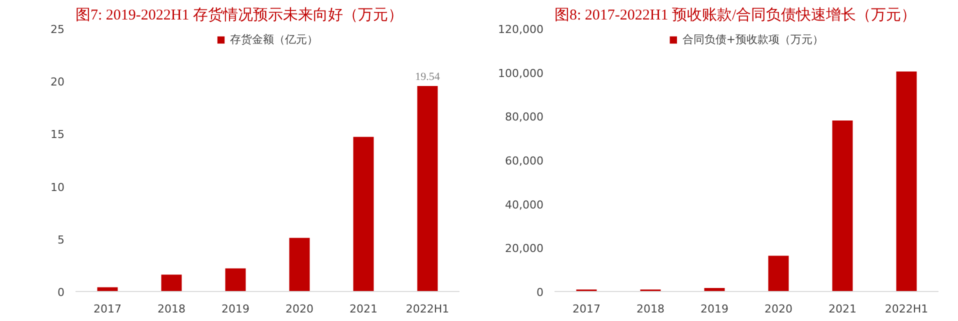 The height and width of the screenshot is (321, 958). Describe the element at coordinates (57, 29) in the screenshot. I see `y-tick-label: 25` at that location.